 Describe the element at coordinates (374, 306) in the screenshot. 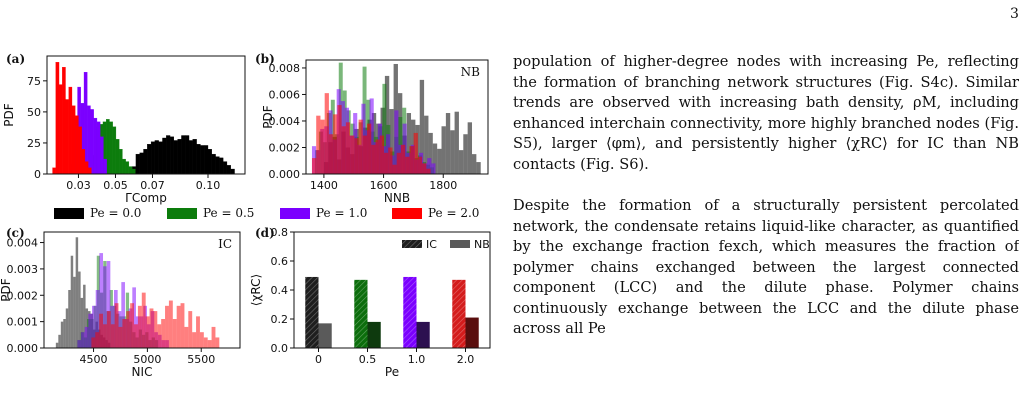

I see `panel-d: (d) 0.0 0.2 0.4 0.6 0.8 0 0.5 1.0 2.0 ⟨χRC⟩ Pe IC NB` at that location.